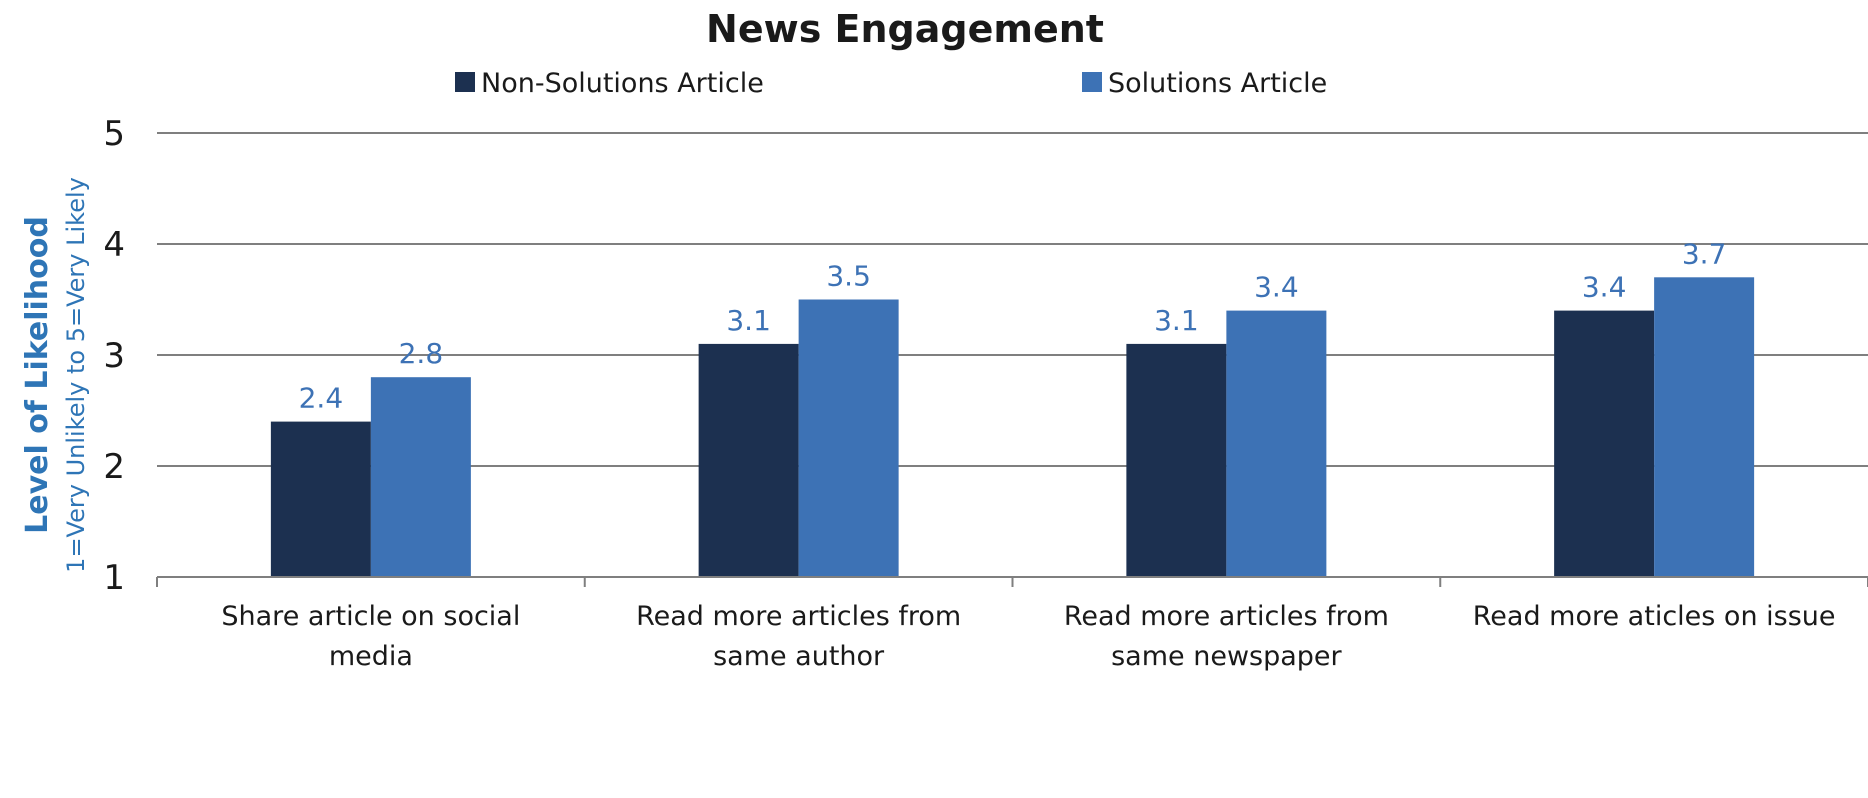  What do you see at coordinates (76, 375) in the screenshot?
I see `y-axis-subtitle: 1=Very Unlikely to 5=Very Likely` at bounding box center [76, 375].